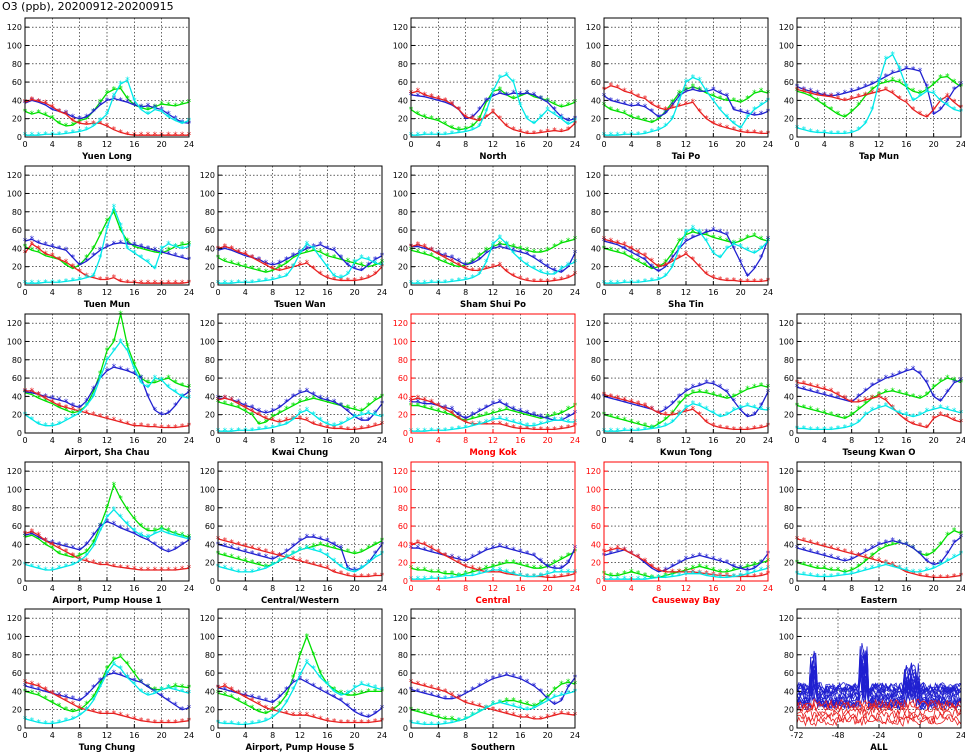 This screenshot has height=755, width=965. I want to click on y-tick-label: 40, so click(210, 248).